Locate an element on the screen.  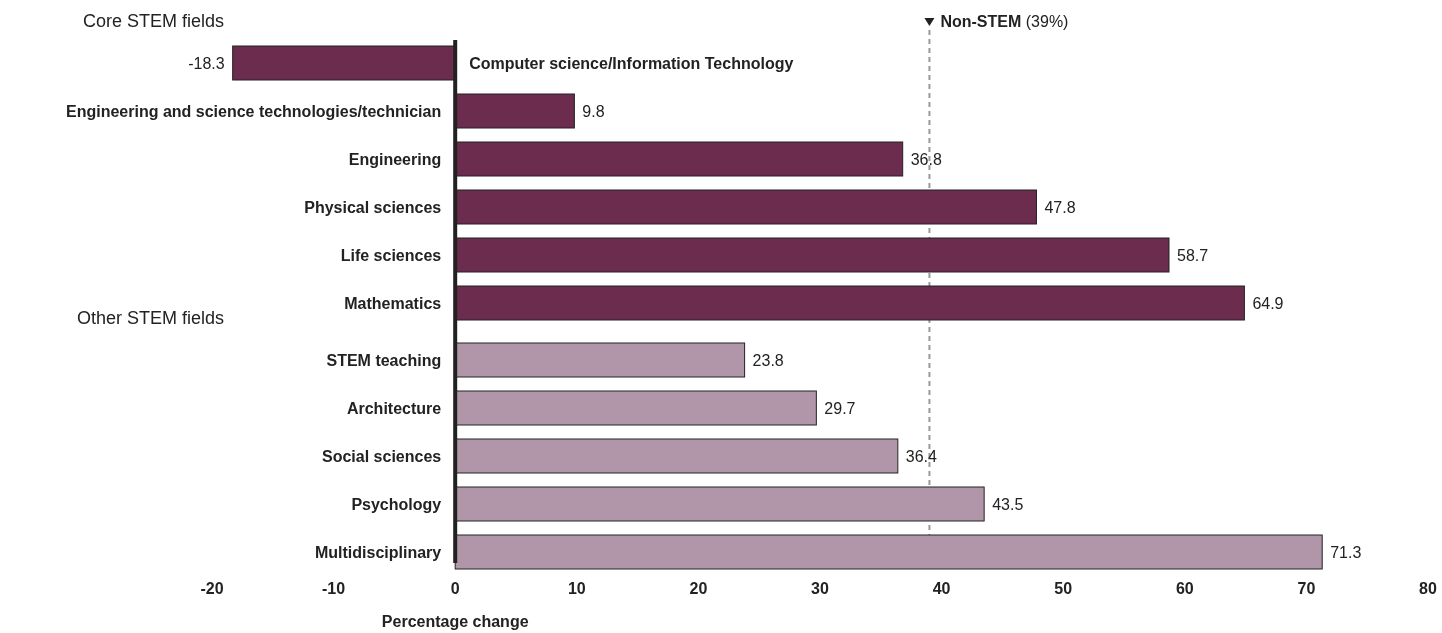
annotation: Other STEM fields is located at coordinates (150, 318).